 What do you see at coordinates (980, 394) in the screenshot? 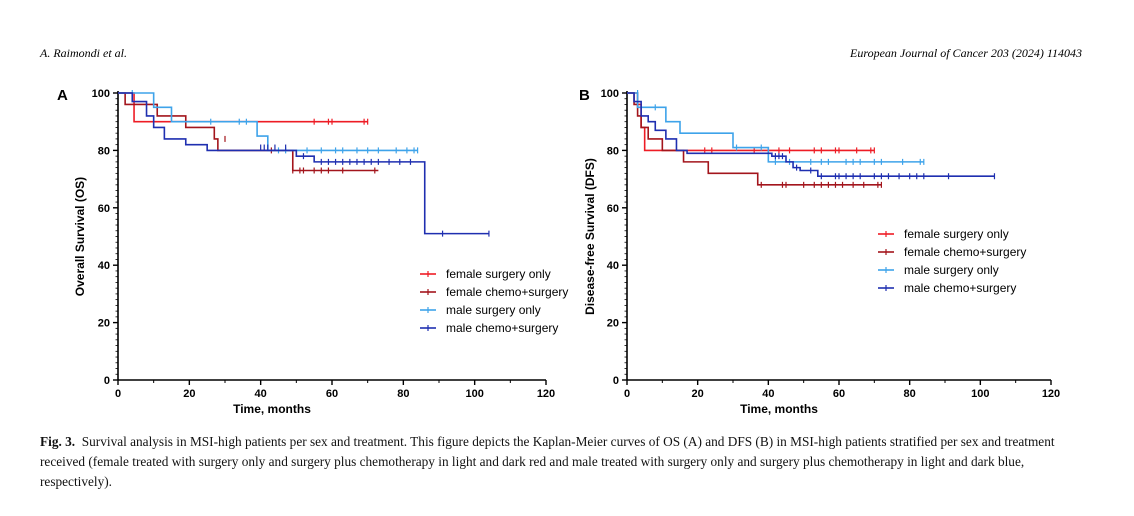
I see `panel-b-x-tick-label: 100` at bounding box center [980, 394].